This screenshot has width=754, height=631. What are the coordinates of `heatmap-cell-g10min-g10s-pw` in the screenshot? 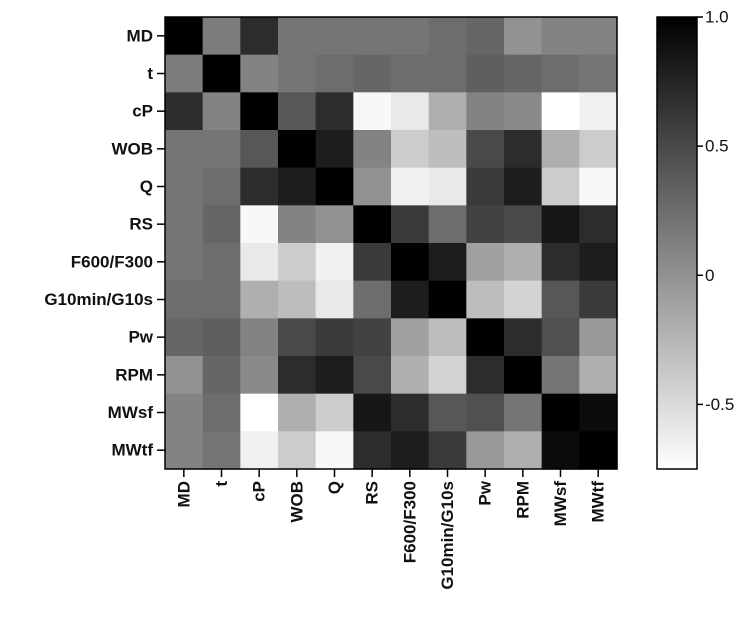 It's located at (485, 299).